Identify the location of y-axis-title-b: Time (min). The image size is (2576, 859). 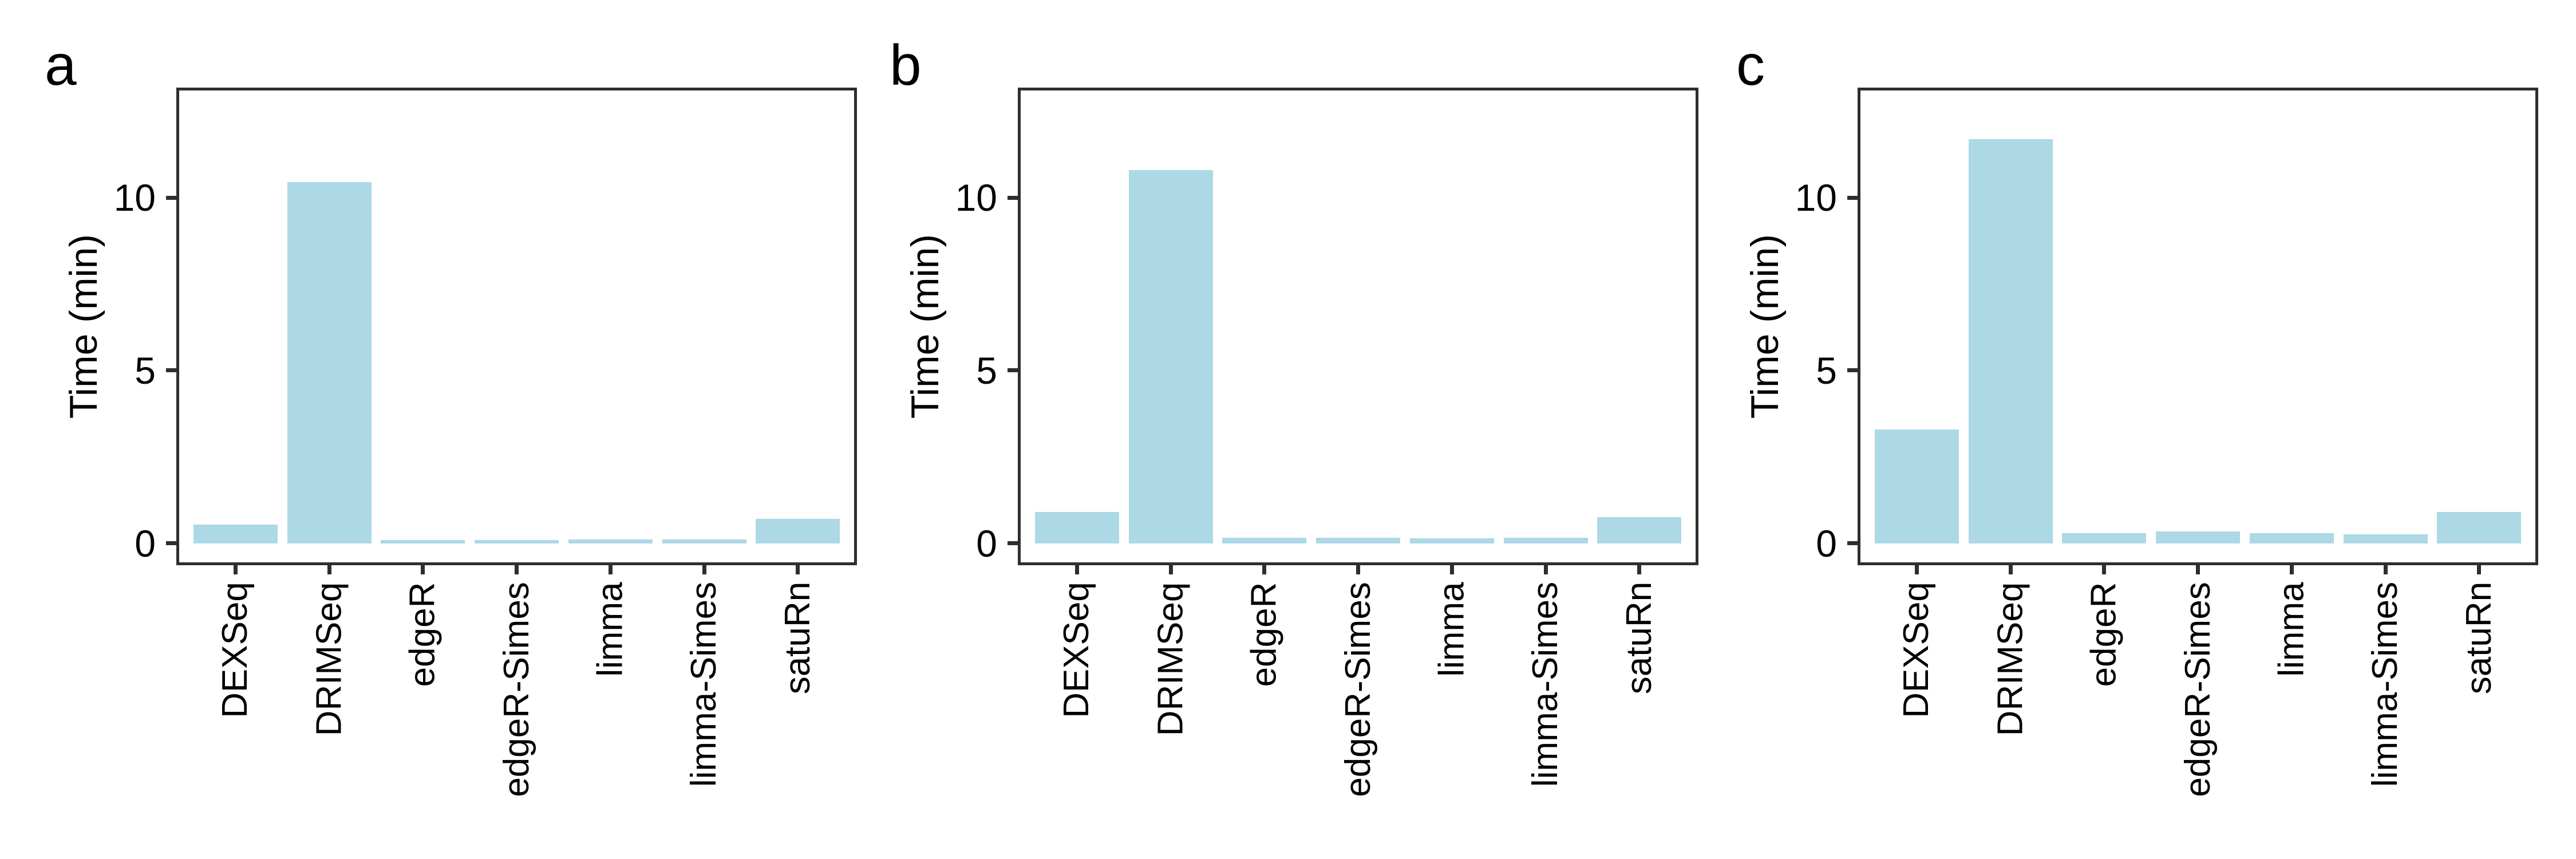
(925, 326).